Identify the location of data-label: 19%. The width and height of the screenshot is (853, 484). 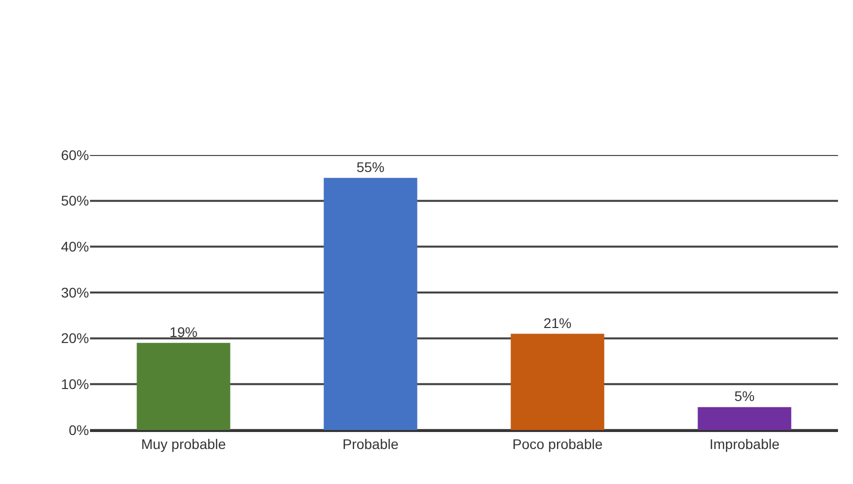
(183, 332).